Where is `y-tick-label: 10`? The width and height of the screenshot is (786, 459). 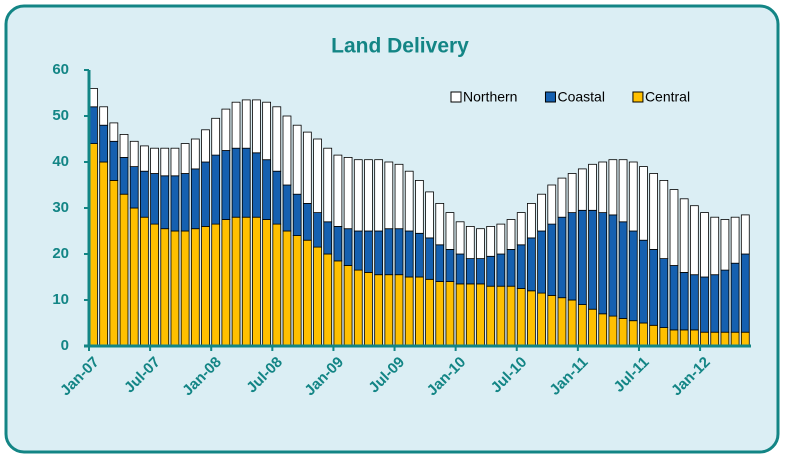
y-tick-label: 10 is located at coordinates (60, 299).